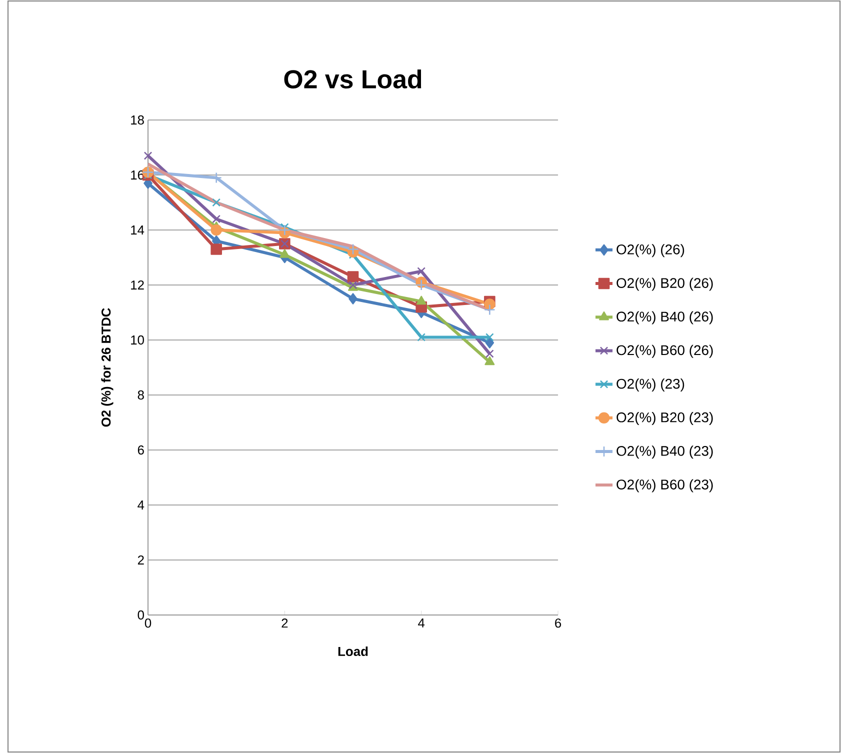  I want to click on y-tick-label: 0, so click(141, 615).